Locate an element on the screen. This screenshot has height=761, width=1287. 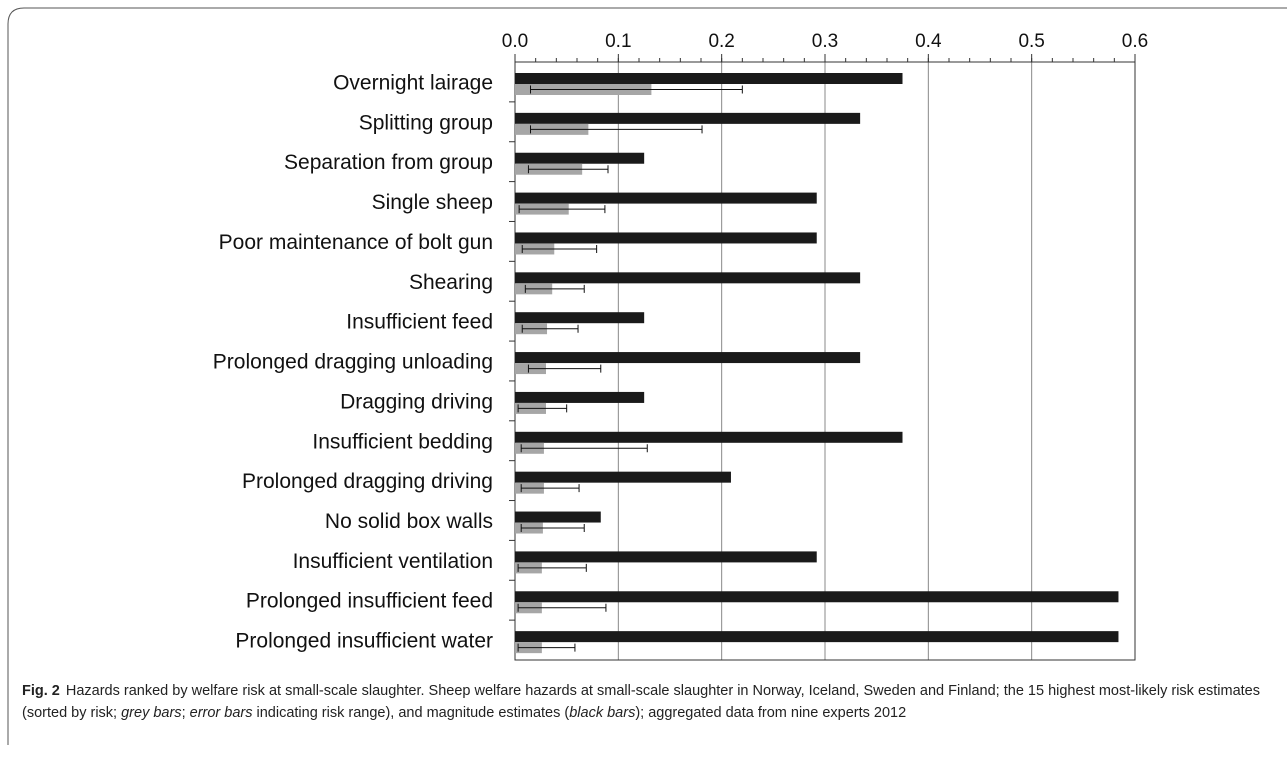
y-tick-label: Poor maintenance of bolt gun is located at coordinates (356, 242).